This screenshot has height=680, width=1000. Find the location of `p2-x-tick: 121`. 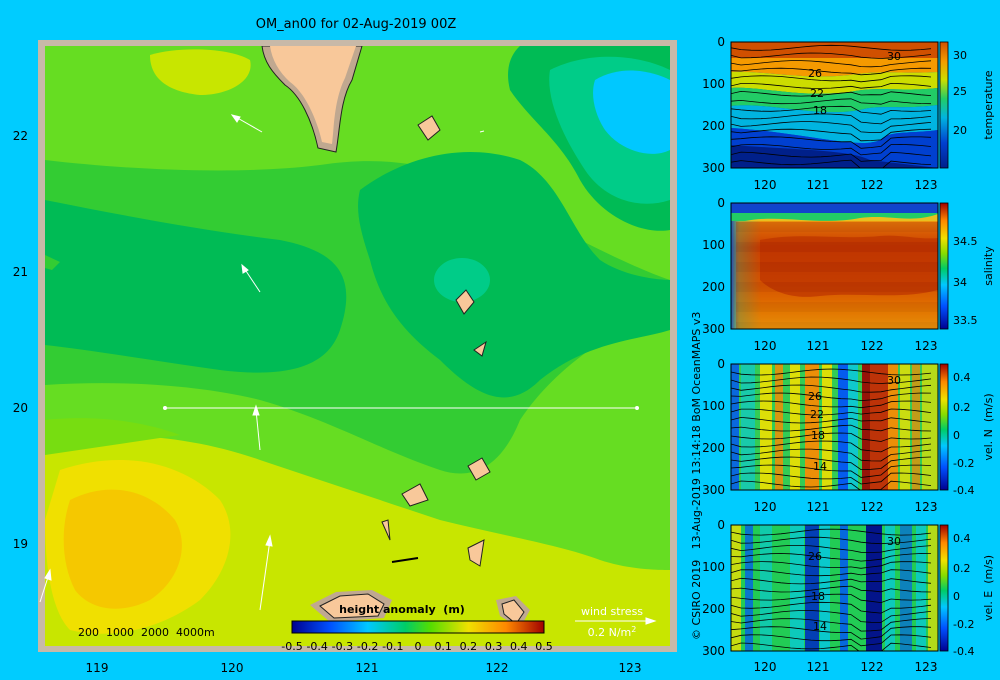

p2-x-tick: 121 is located at coordinates (818, 346).